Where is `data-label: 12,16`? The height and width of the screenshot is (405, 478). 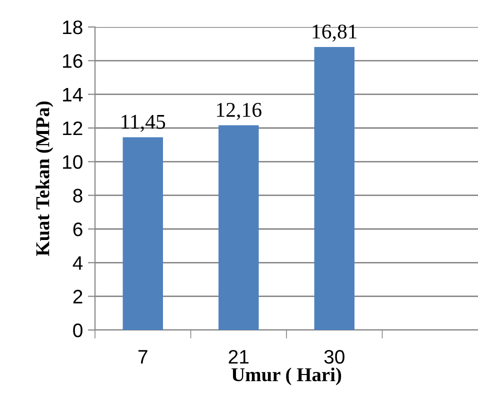 data-label: 12,16 is located at coordinates (239, 111).